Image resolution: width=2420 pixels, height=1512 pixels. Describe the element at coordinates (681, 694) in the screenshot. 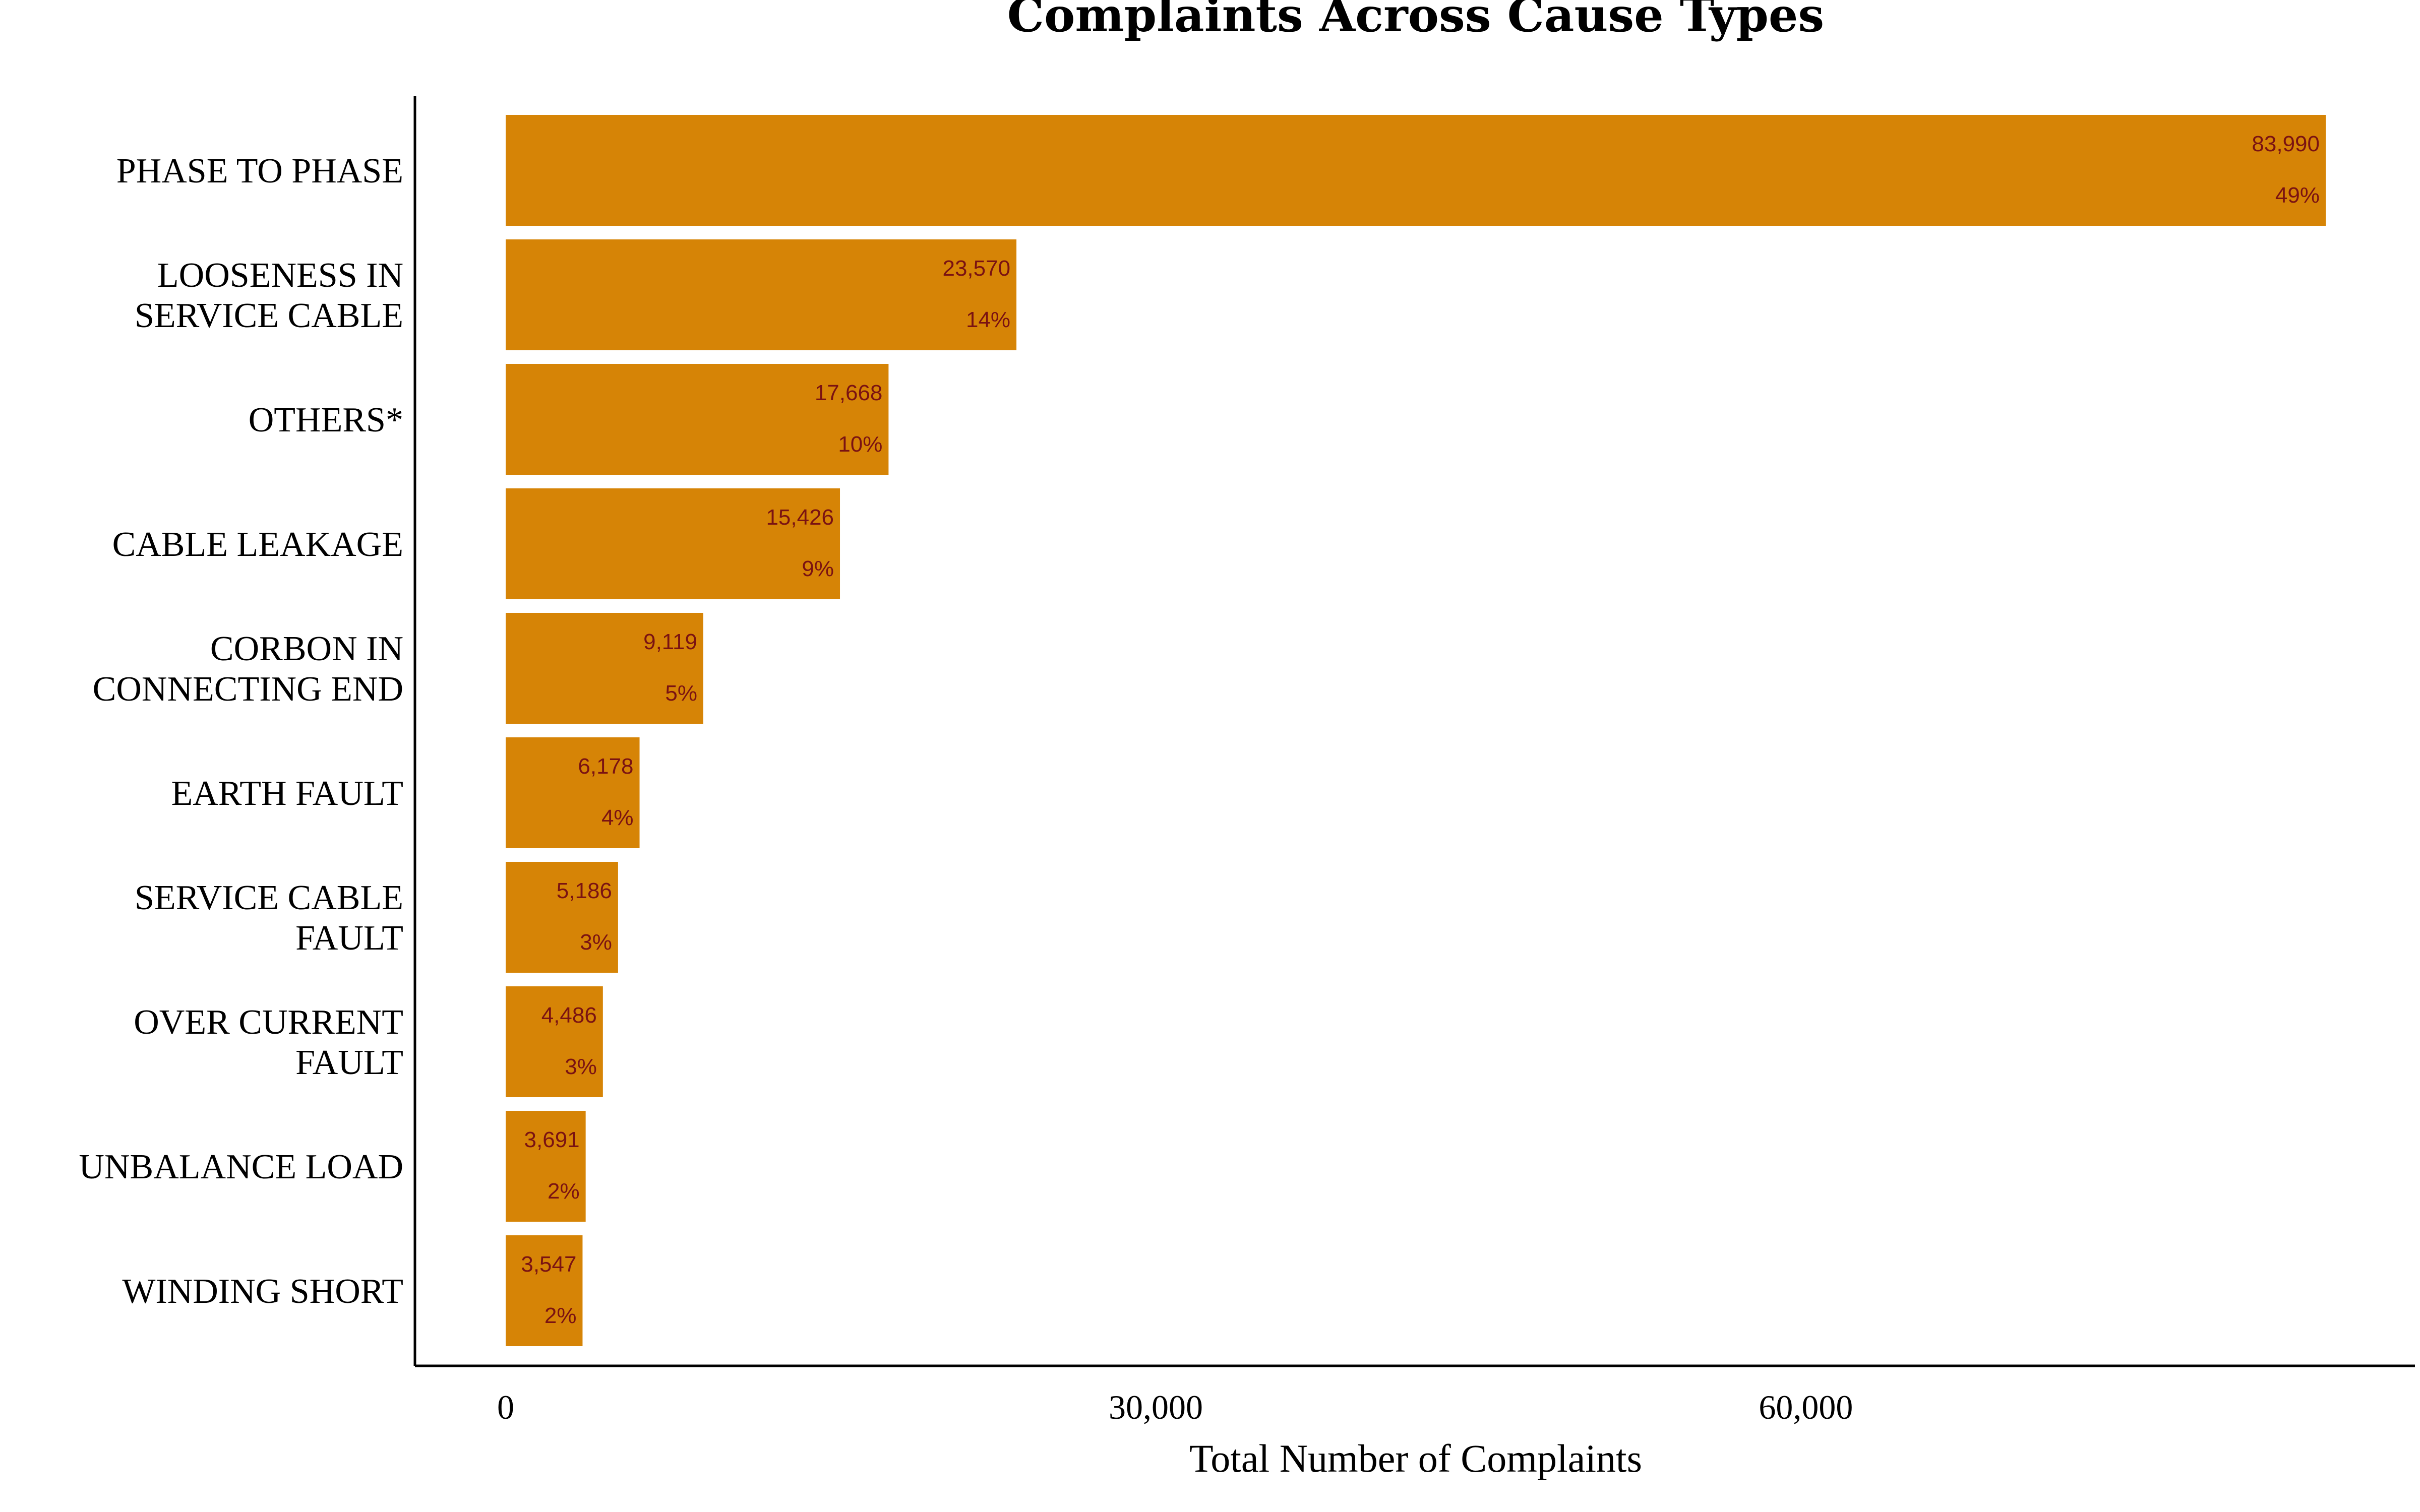

I see `percent-label-4: 5%` at that location.